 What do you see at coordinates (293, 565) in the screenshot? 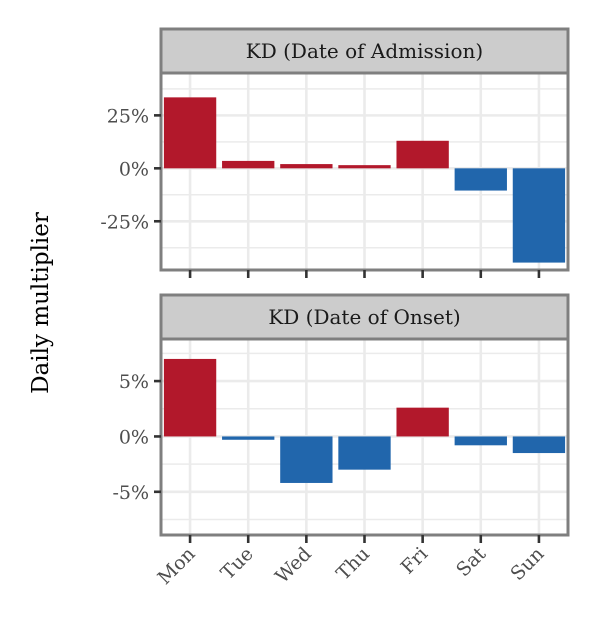
I see `x-tick-label-wed: Wed` at bounding box center [293, 565].